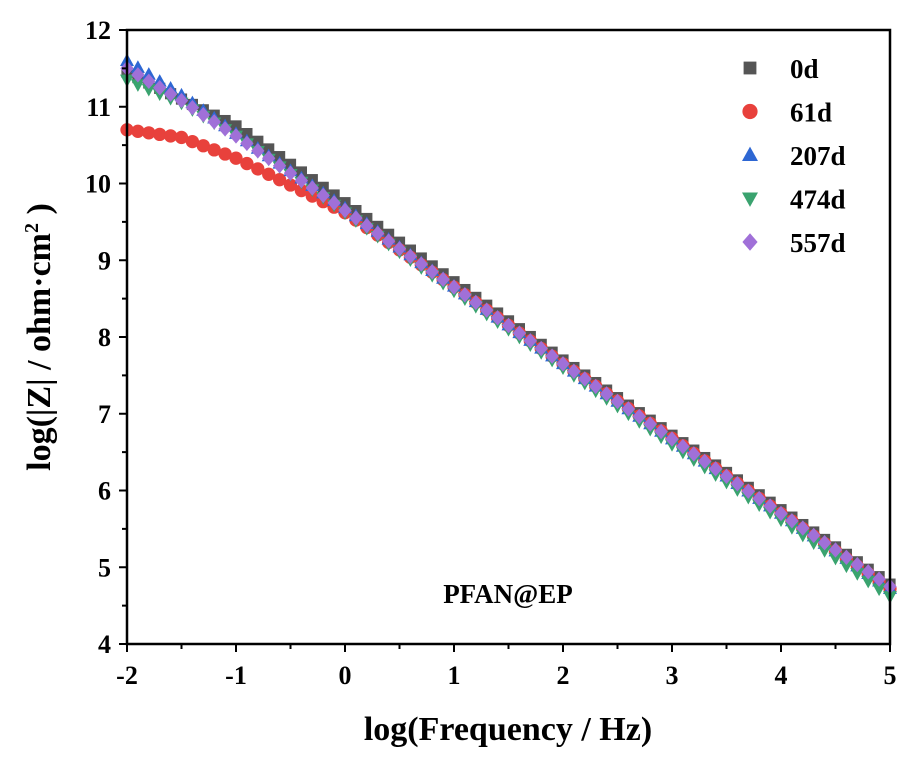  Describe the element at coordinates (804, 69) in the screenshot. I see `legend-label-0d: 0d` at that location.